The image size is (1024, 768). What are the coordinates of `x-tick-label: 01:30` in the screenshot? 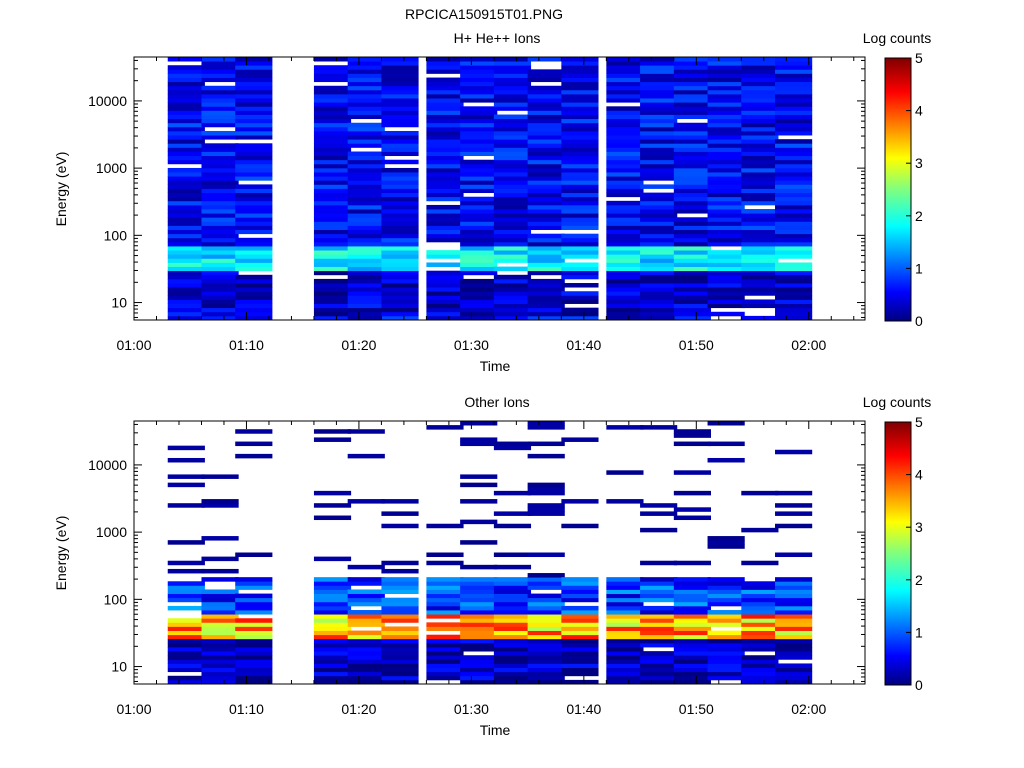 It's located at (471, 345).